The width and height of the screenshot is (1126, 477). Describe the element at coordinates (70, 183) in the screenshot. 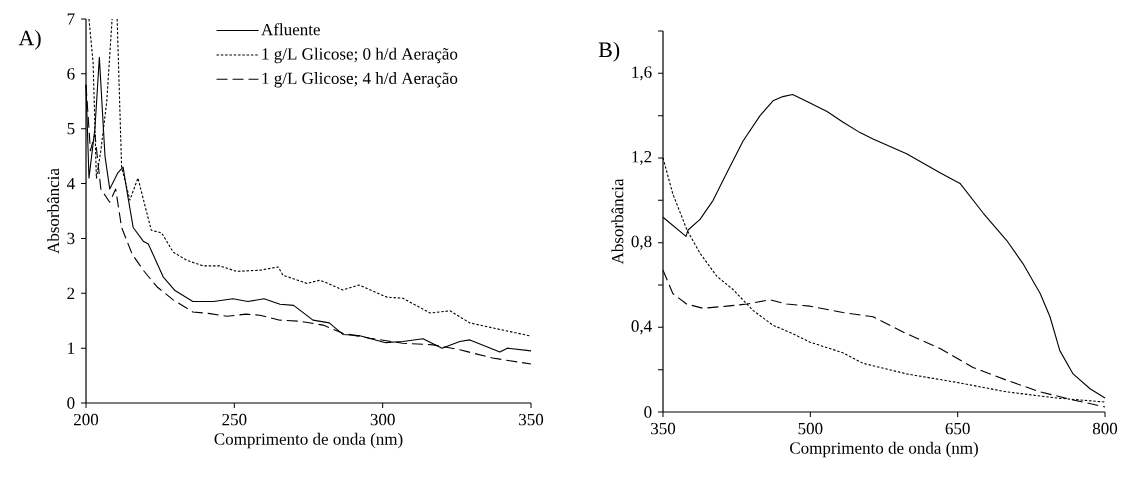

I see `y-tick-label: 4` at that location.